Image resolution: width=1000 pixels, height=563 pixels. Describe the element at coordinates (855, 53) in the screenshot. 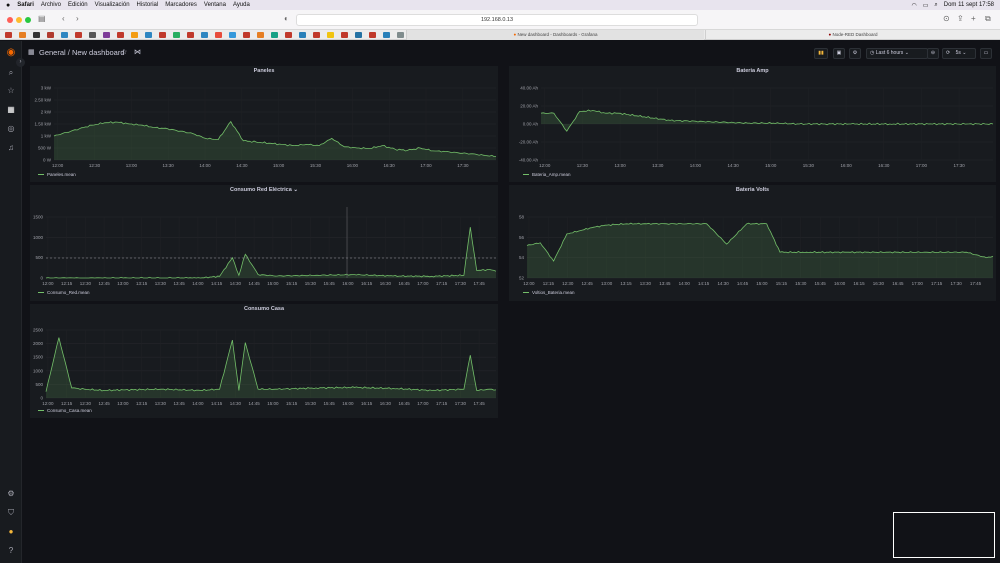

I see `dashboard-settings-button: ⚙` at that location.